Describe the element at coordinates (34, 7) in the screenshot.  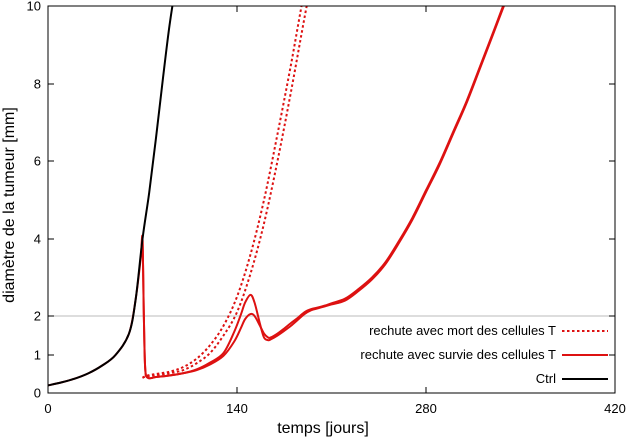
I see `y-tick-label-10: 10` at that location.